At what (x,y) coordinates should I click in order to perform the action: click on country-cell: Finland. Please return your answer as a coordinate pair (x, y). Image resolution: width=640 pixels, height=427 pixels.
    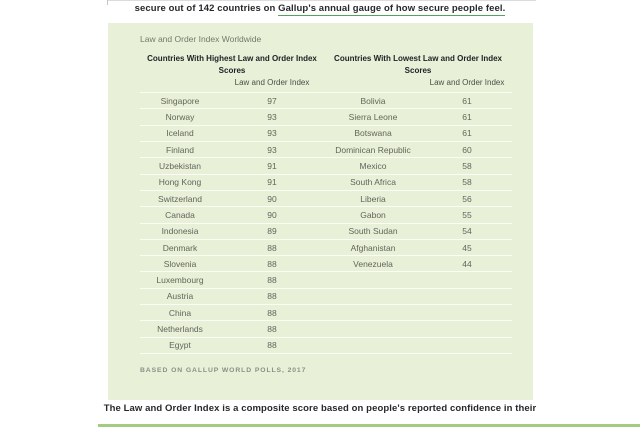
    Looking at the image, I should click on (180, 149).